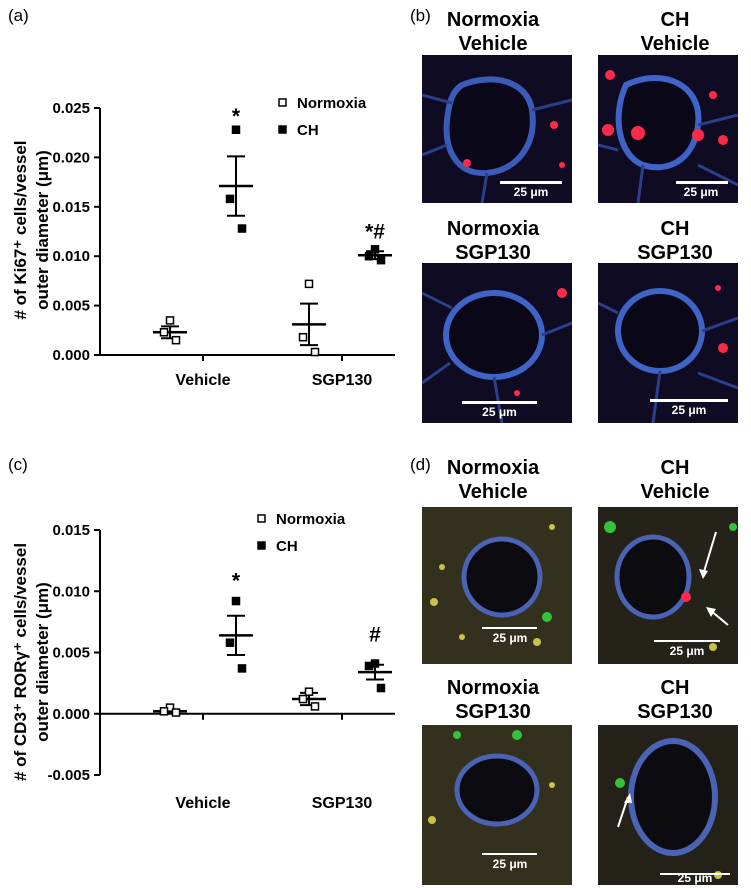  I want to click on significance-marker: *#, so click(375, 231).